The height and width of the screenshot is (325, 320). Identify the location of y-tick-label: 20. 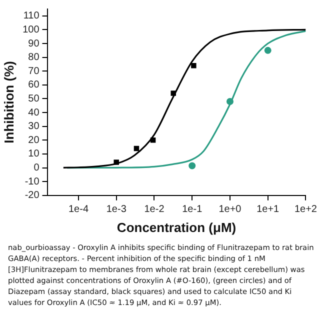
(34, 140).